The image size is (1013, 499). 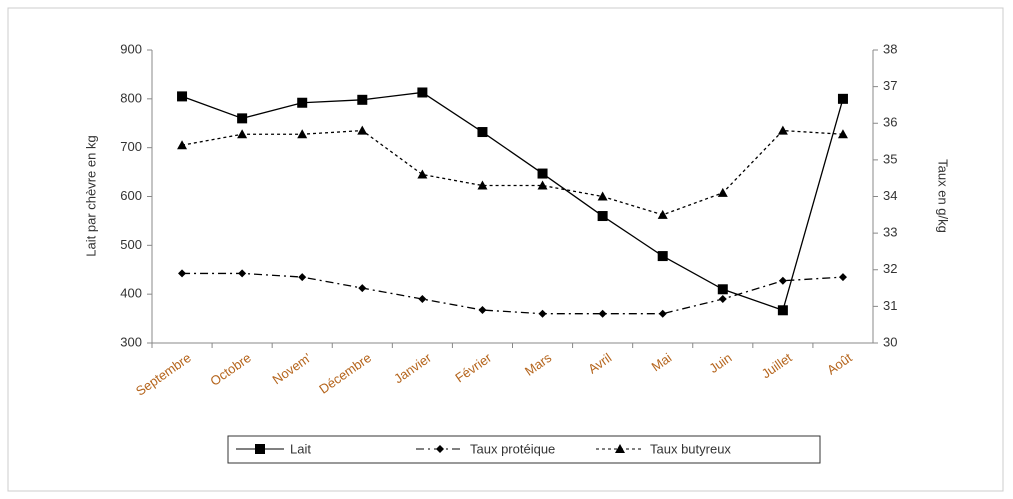 I want to click on y2-tick-label: 34, so click(x=890, y=195).